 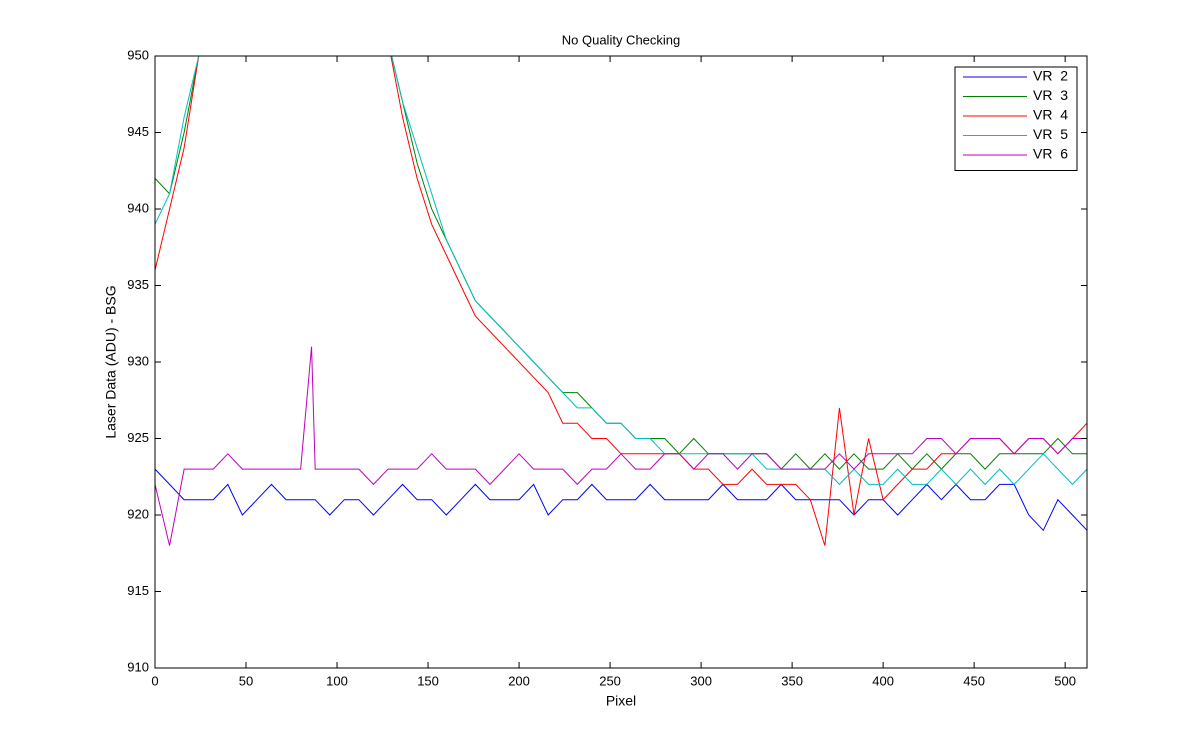 What do you see at coordinates (1050, 95) in the screenshot?
I see `legend-label: VR 3` at bounding box center [1050, 95].